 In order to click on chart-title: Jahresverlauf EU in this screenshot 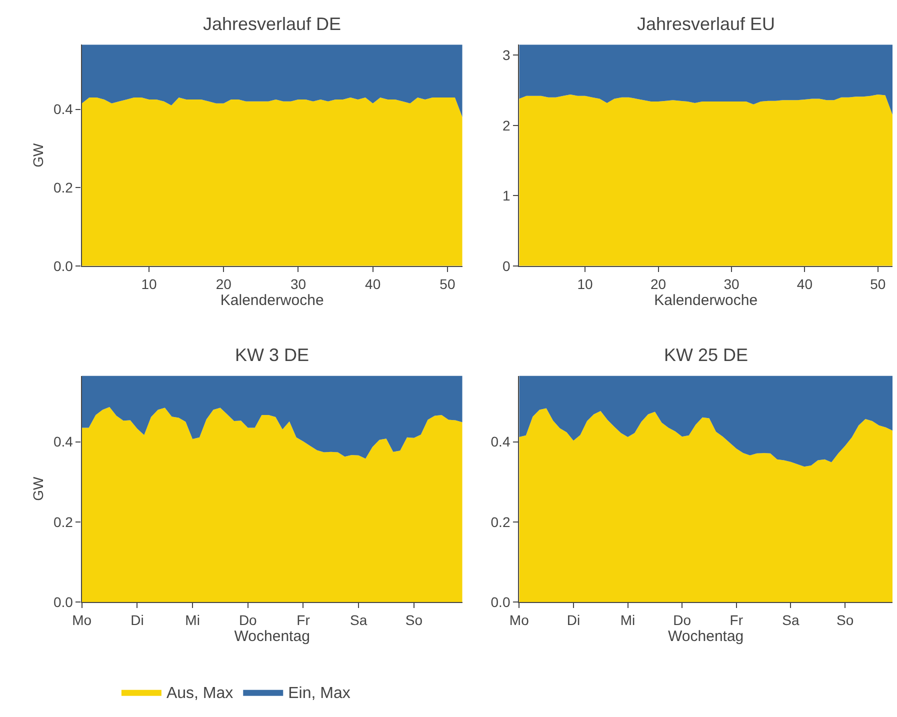, I will do `click(706, 24)`.